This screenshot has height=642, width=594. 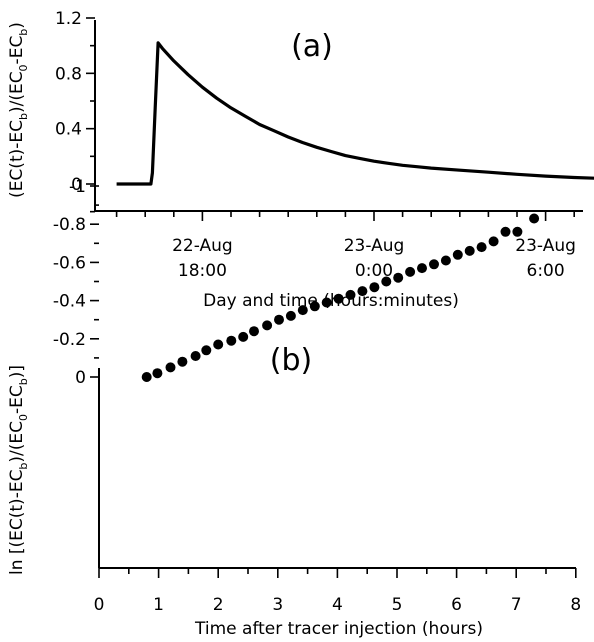 I want to click on panel-b-x-tick-label: 6, so click(x=456, y=605).